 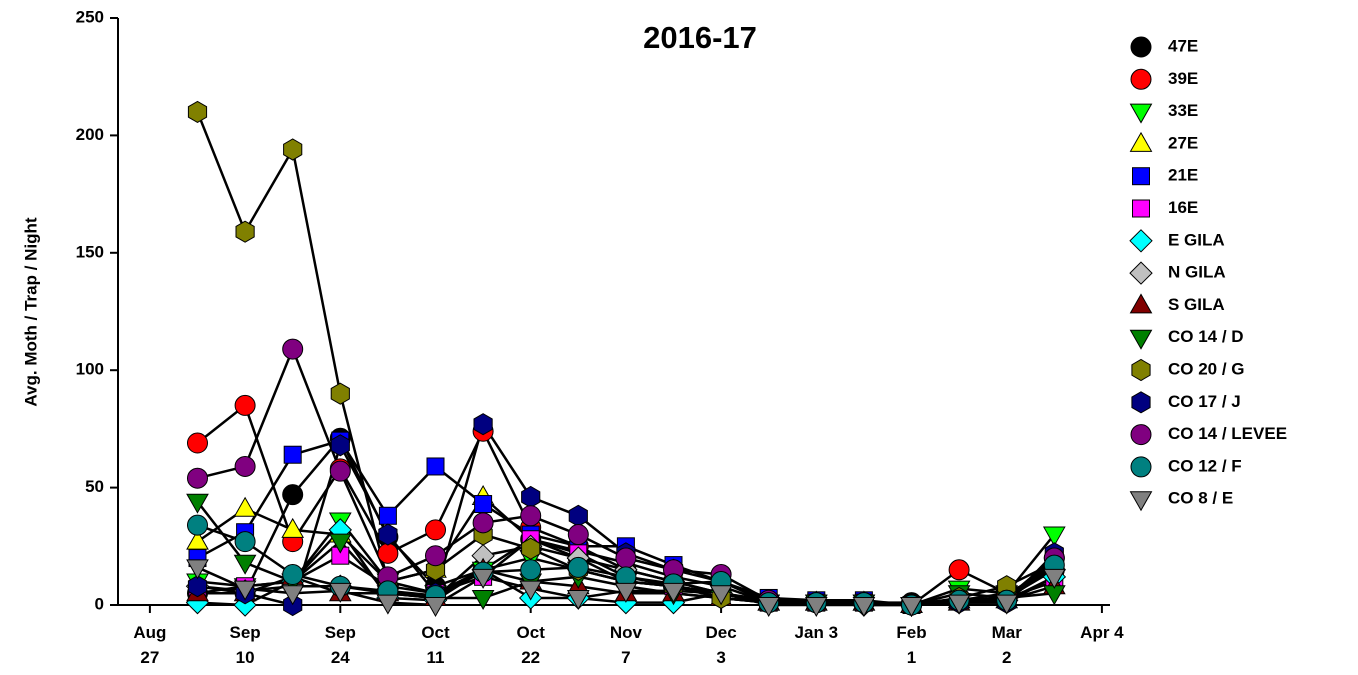 I want to click on legend-label: CO 12 / F, so click(x=1205, y=465).